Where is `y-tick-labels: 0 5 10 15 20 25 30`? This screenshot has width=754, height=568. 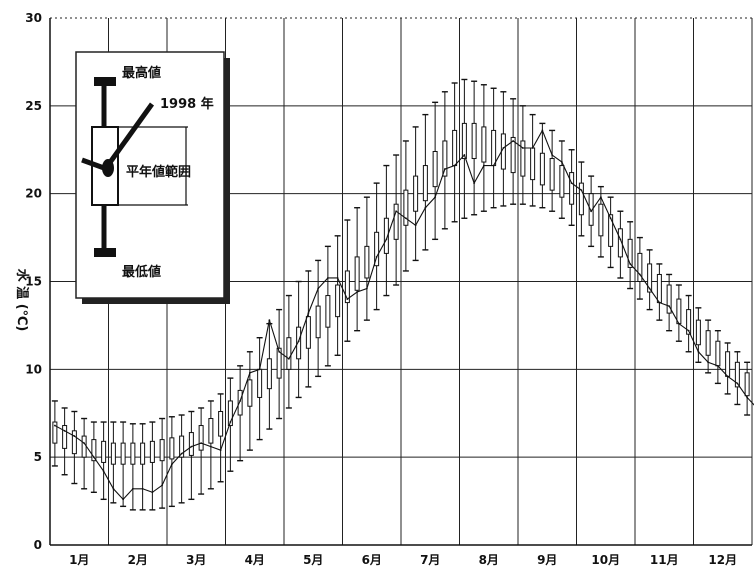 y-tick-labels: 0 5 10 15 20 25 30 is located at coordinates (33, 281).